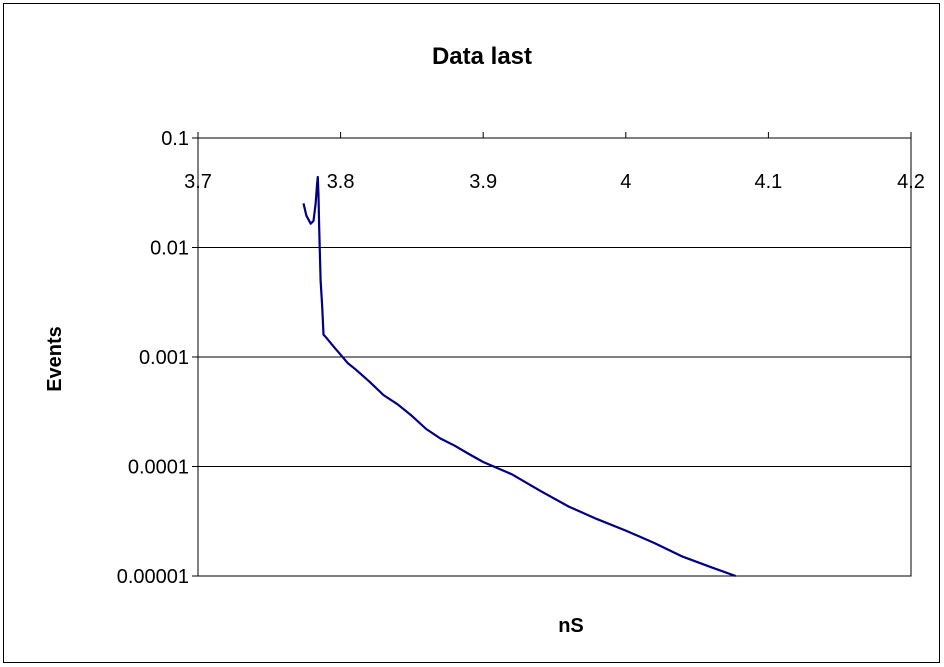  What do you see at coordinates (571, 626) in the screenshot?
I see `x-axis-title: nS` at bounding box center [571, 626].